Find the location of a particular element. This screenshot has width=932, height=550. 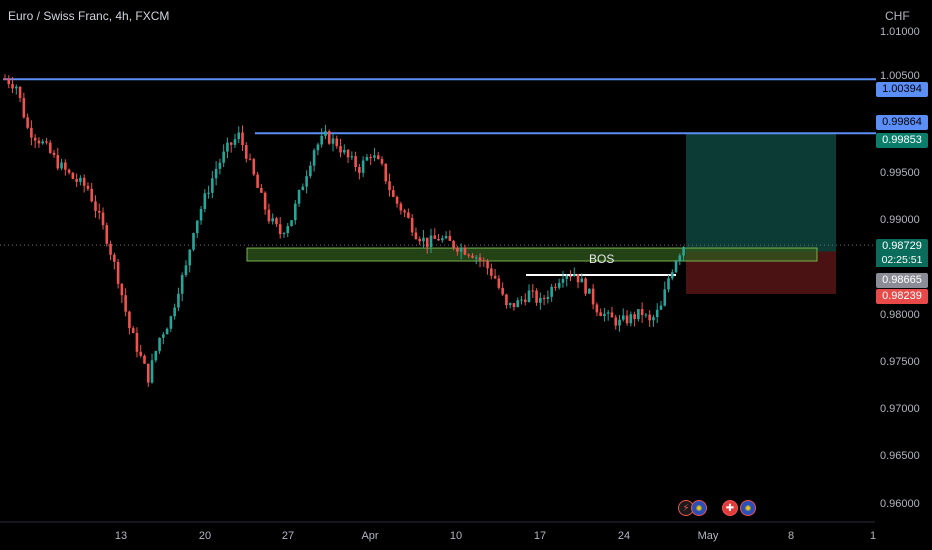

swiss-flag-icon: ✚ is located at coordinates (730, 508).